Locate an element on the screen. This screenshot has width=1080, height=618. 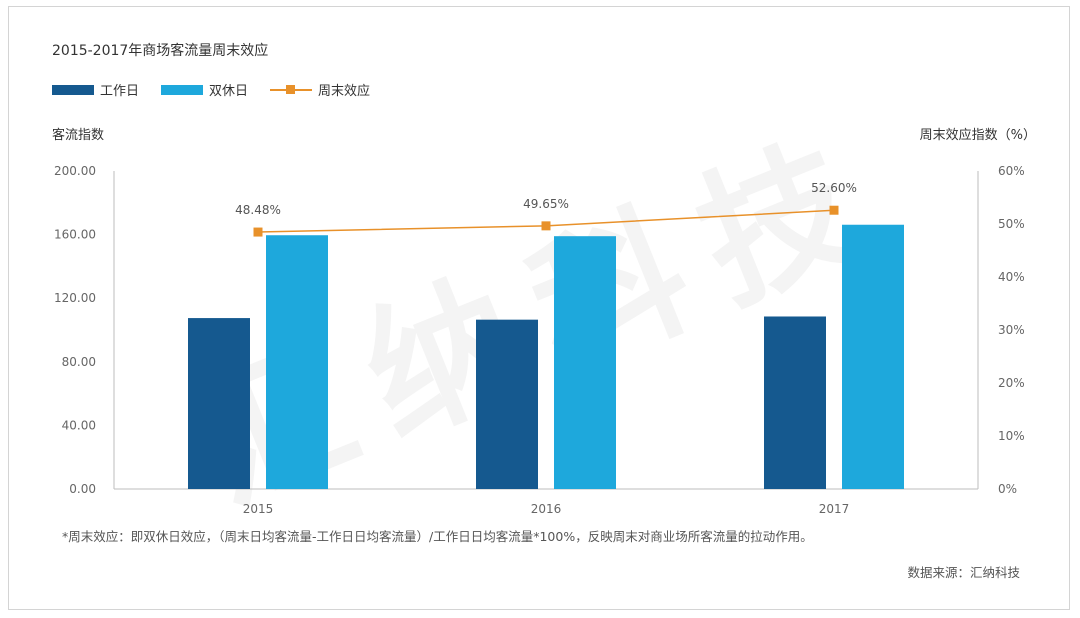
left-tick-label: 80.00 is located at coordinates (79, 362).